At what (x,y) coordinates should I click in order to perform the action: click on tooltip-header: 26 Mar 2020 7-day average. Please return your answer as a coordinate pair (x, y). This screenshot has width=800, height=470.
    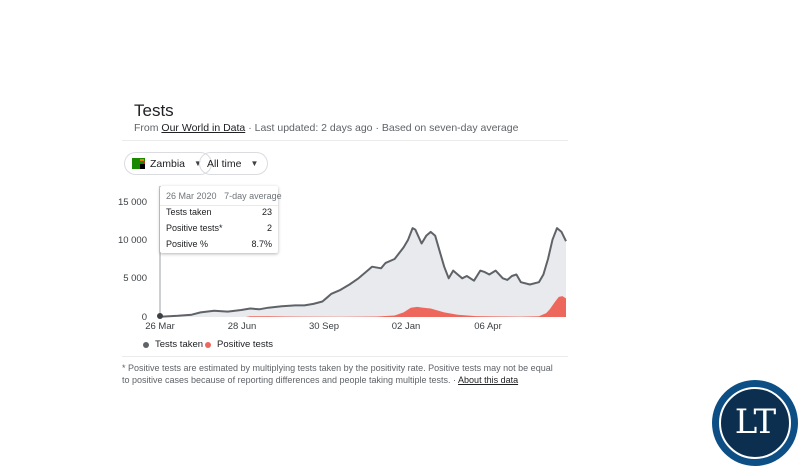
    Looking at the image, I should click on (224, 196).